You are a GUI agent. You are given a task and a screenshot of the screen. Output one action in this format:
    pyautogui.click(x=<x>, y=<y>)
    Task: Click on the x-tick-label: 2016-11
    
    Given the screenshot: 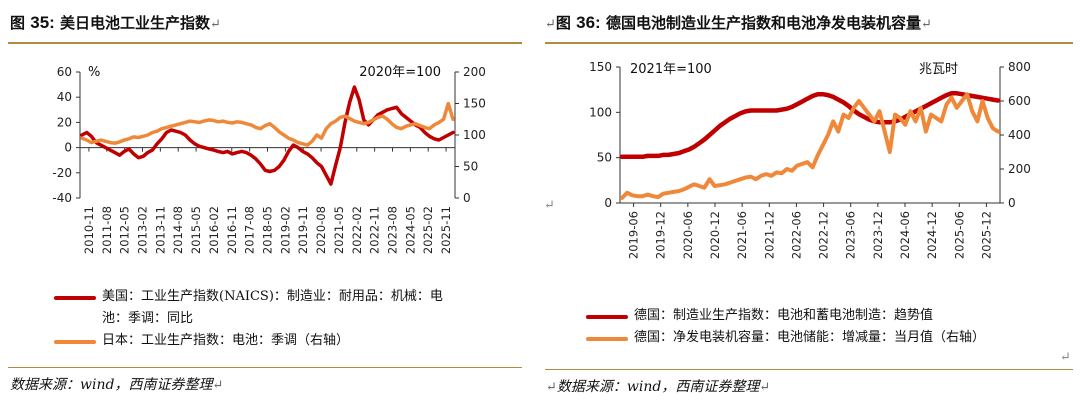 What is the action you would take?
    pyautogui.click(x=232, y=230)
    